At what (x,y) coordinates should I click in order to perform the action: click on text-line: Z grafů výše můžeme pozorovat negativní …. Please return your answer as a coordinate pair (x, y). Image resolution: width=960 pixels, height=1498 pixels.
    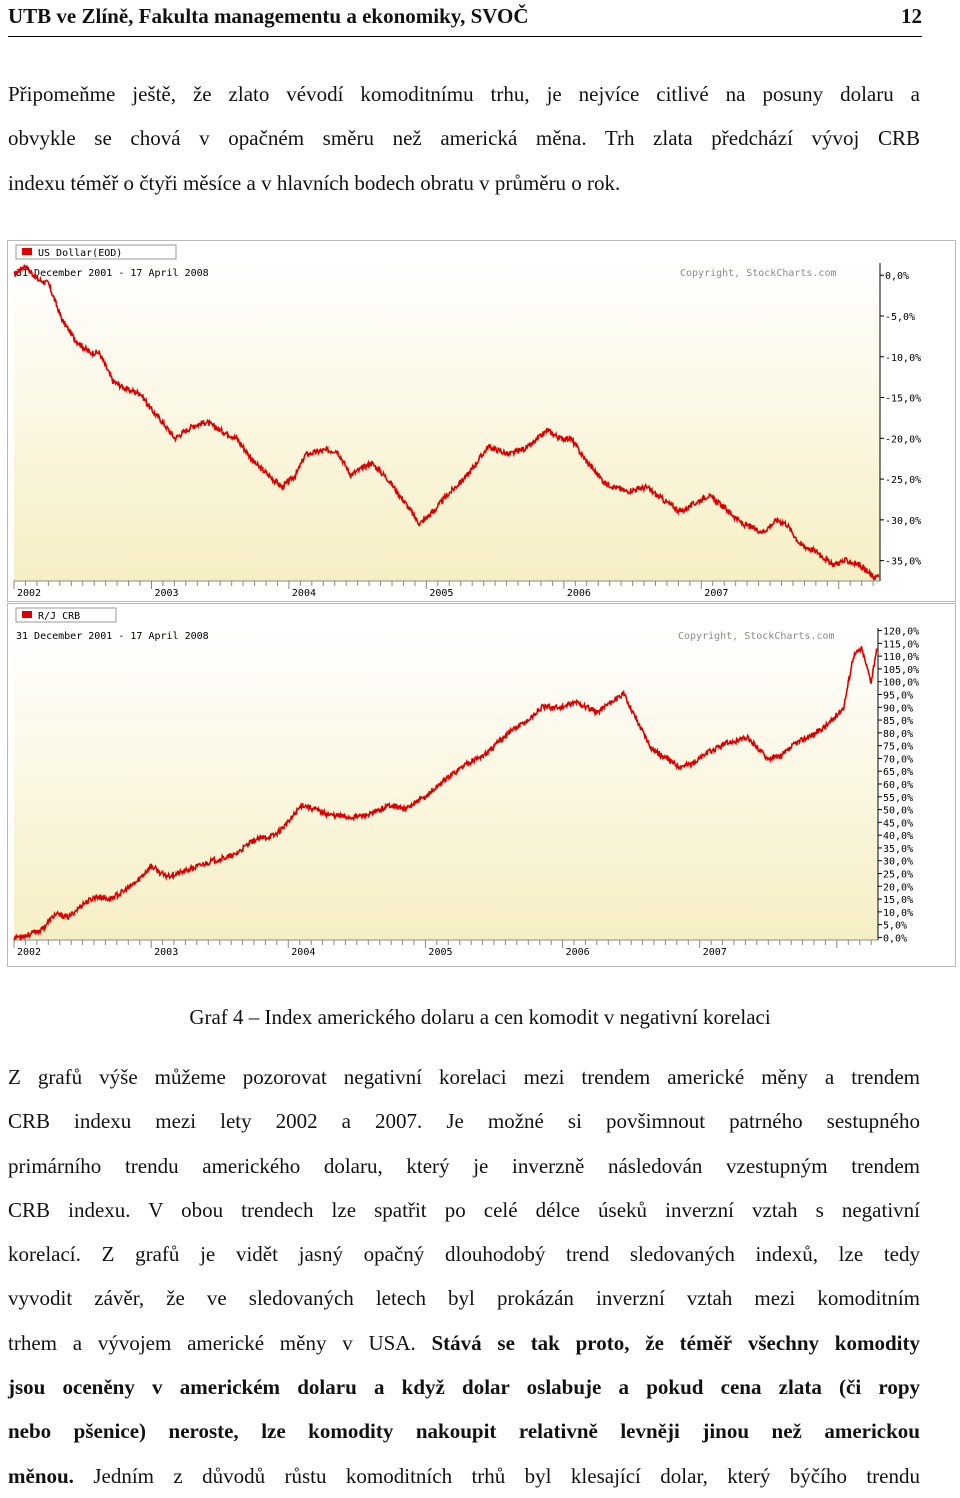
    Looking at the image, I should click on (464, 1077).